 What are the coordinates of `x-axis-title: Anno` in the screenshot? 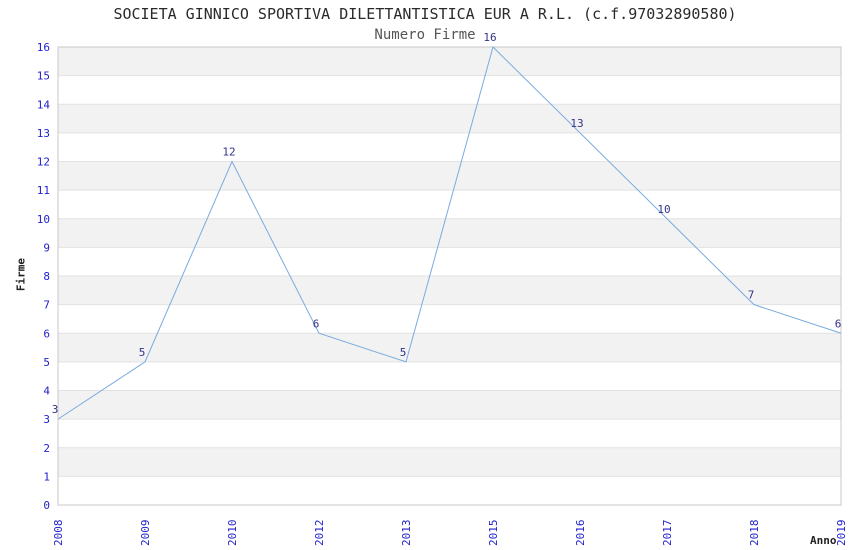 It's located at (823, 540).